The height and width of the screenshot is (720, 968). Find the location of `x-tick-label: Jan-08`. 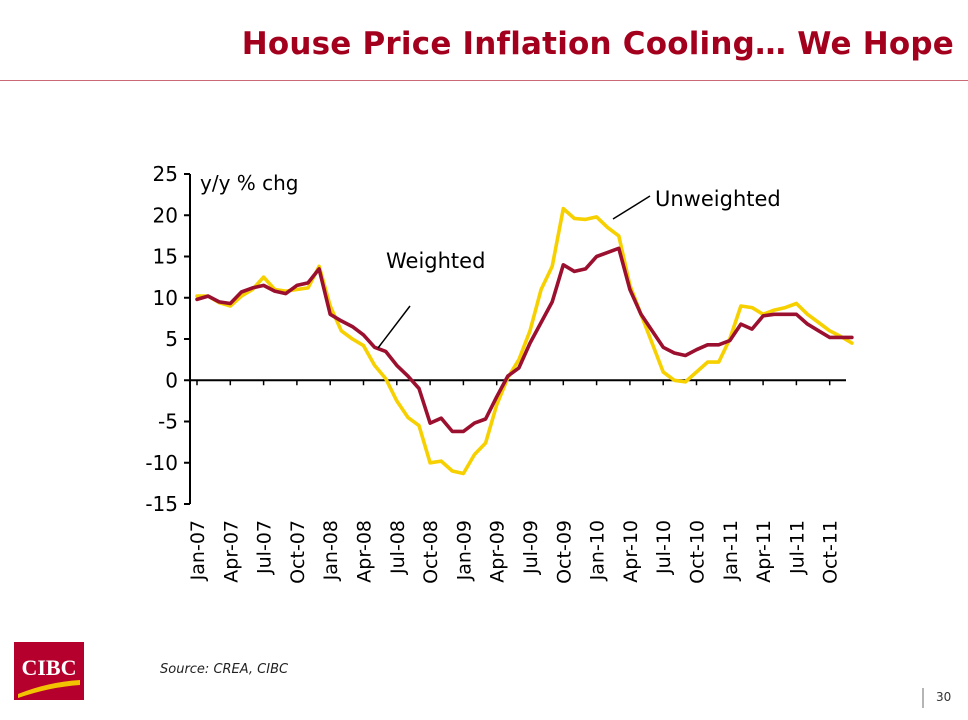

x-tick-label: Jan-08 is located at coordinates (331, 550).